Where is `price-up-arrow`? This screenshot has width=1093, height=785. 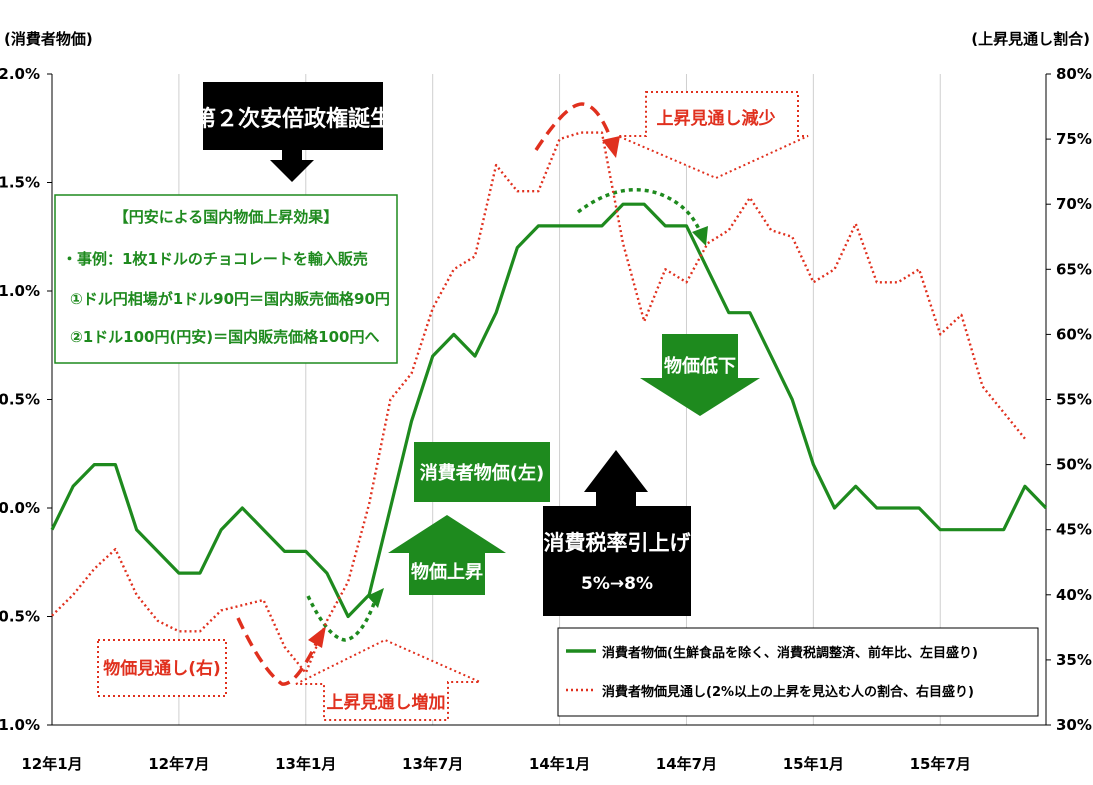
price-up-arrow is located at coordinates (447, 555).